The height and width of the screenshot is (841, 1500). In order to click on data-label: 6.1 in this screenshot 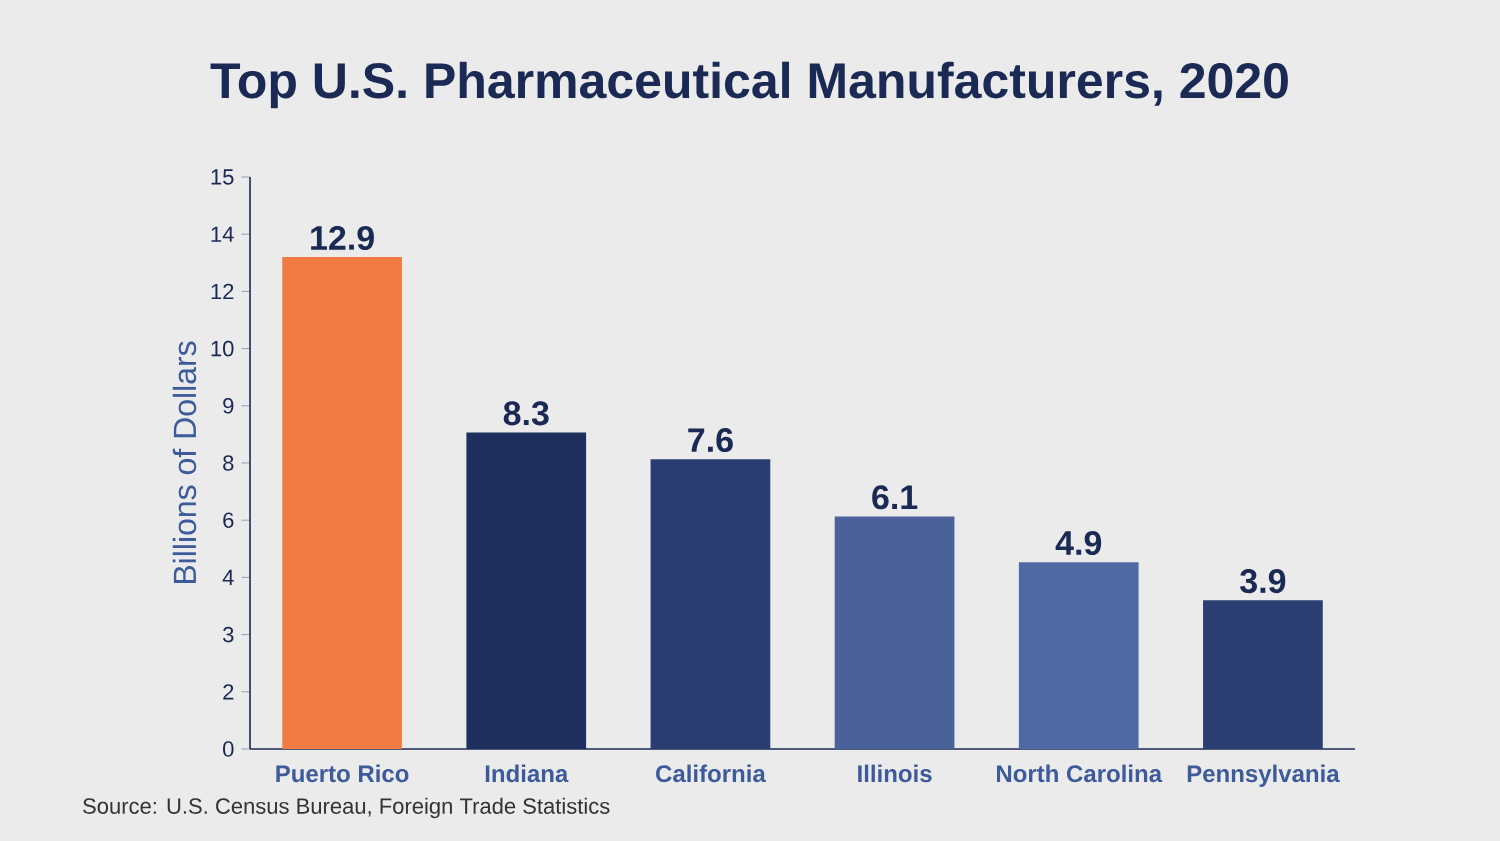, I will do `click(895, 497)`.